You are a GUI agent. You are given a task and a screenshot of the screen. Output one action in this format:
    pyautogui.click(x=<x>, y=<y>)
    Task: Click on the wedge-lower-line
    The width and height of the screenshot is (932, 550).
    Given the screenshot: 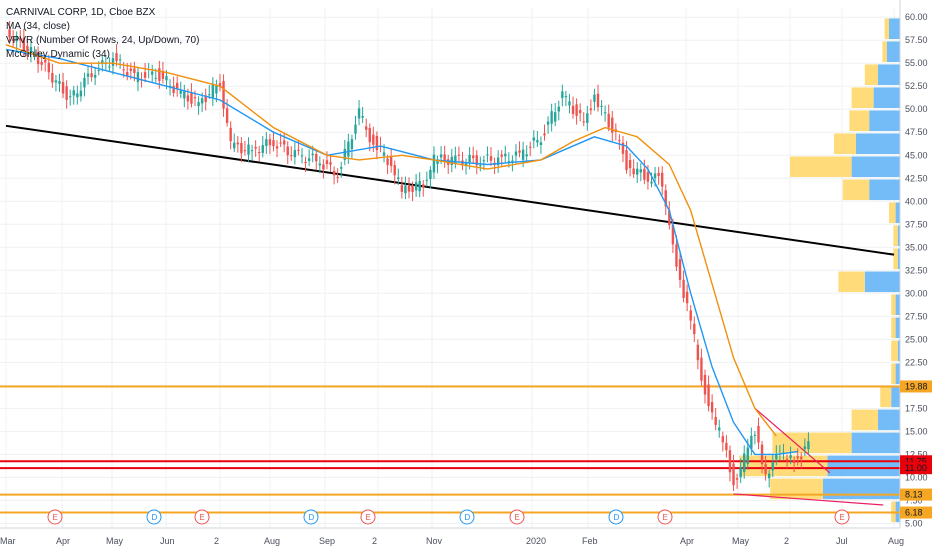 What is the action you would take?
    pyautogui.click(x=808, y=499)
    